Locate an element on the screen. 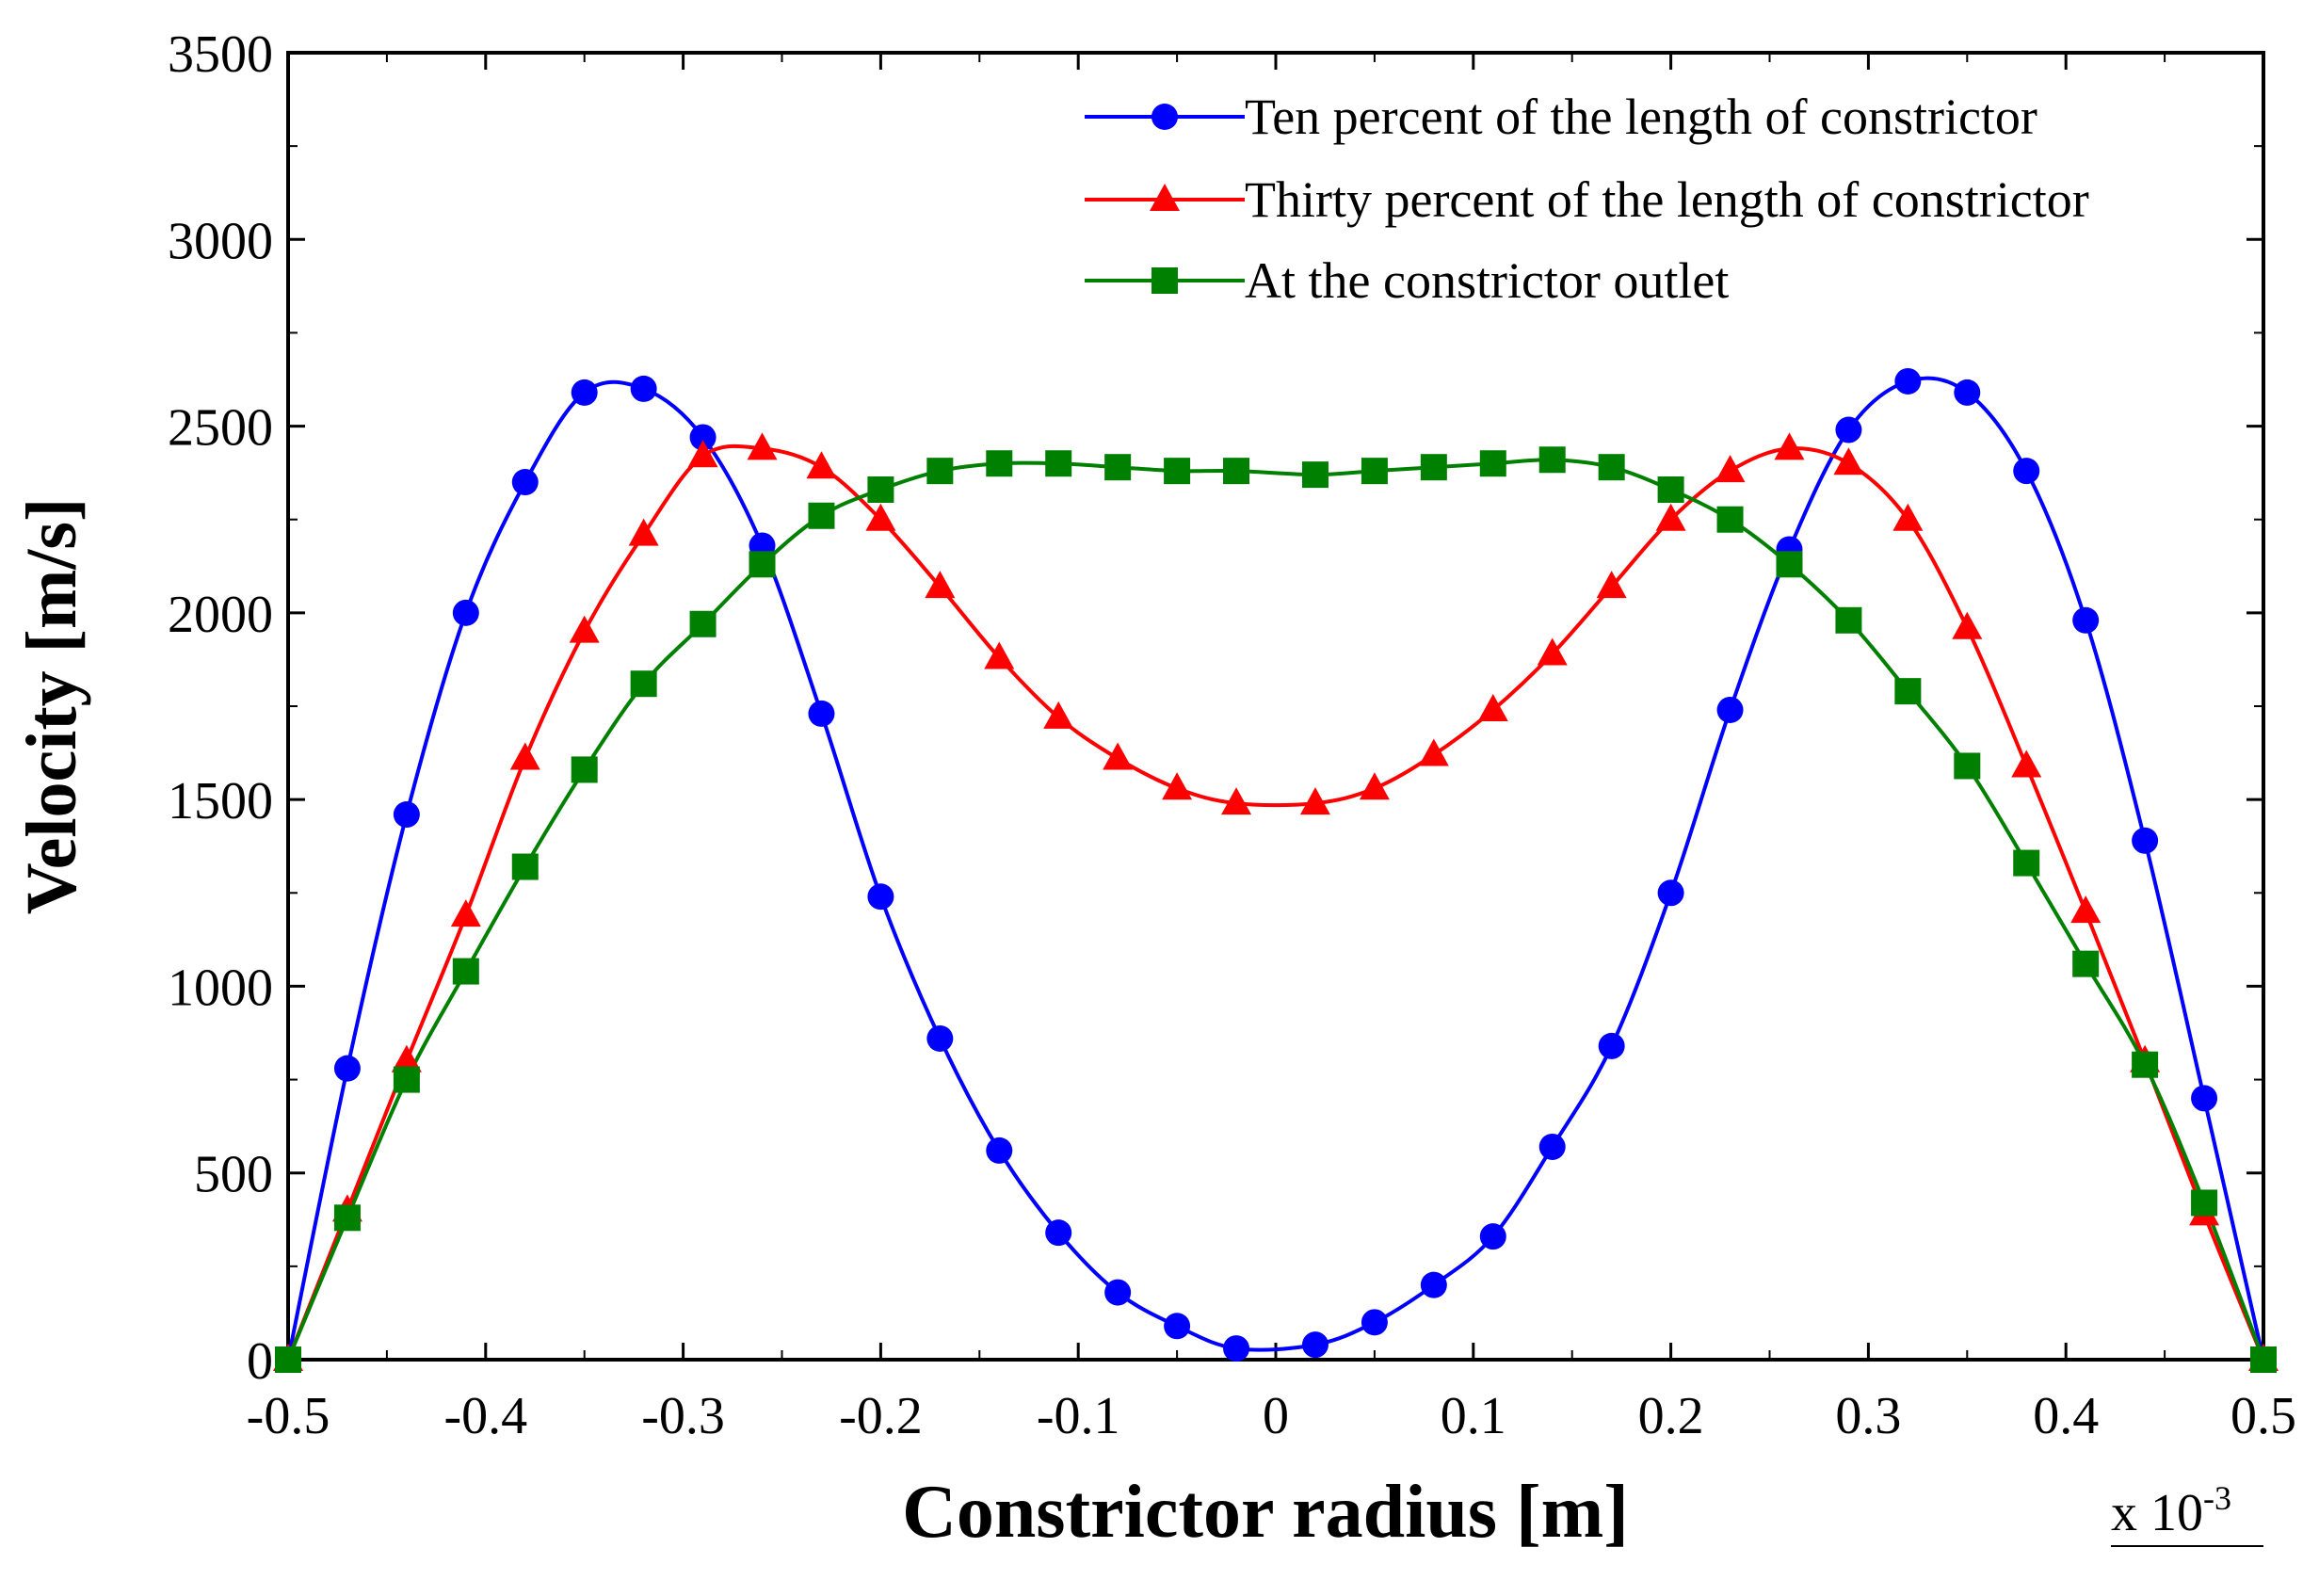  y-tick-label: 2000 is located at coordinates (220, 615).